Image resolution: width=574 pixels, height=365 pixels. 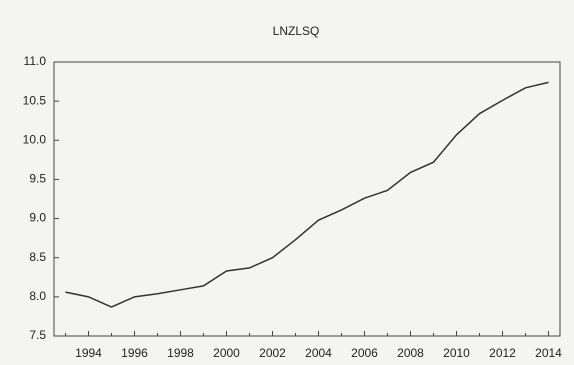 I want to click on x-tick-label: 2000, so click(x=226, y=353).